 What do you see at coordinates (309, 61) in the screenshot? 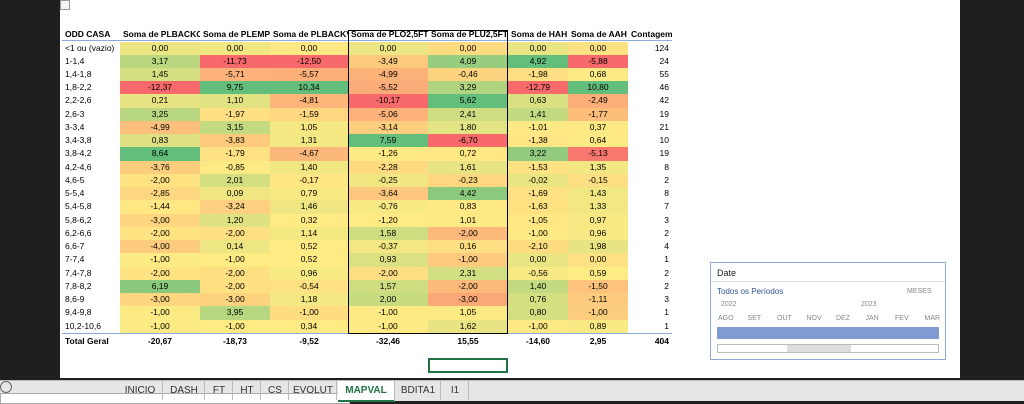
I see `value-cell: -12,50` at bounding box center [309, 61].